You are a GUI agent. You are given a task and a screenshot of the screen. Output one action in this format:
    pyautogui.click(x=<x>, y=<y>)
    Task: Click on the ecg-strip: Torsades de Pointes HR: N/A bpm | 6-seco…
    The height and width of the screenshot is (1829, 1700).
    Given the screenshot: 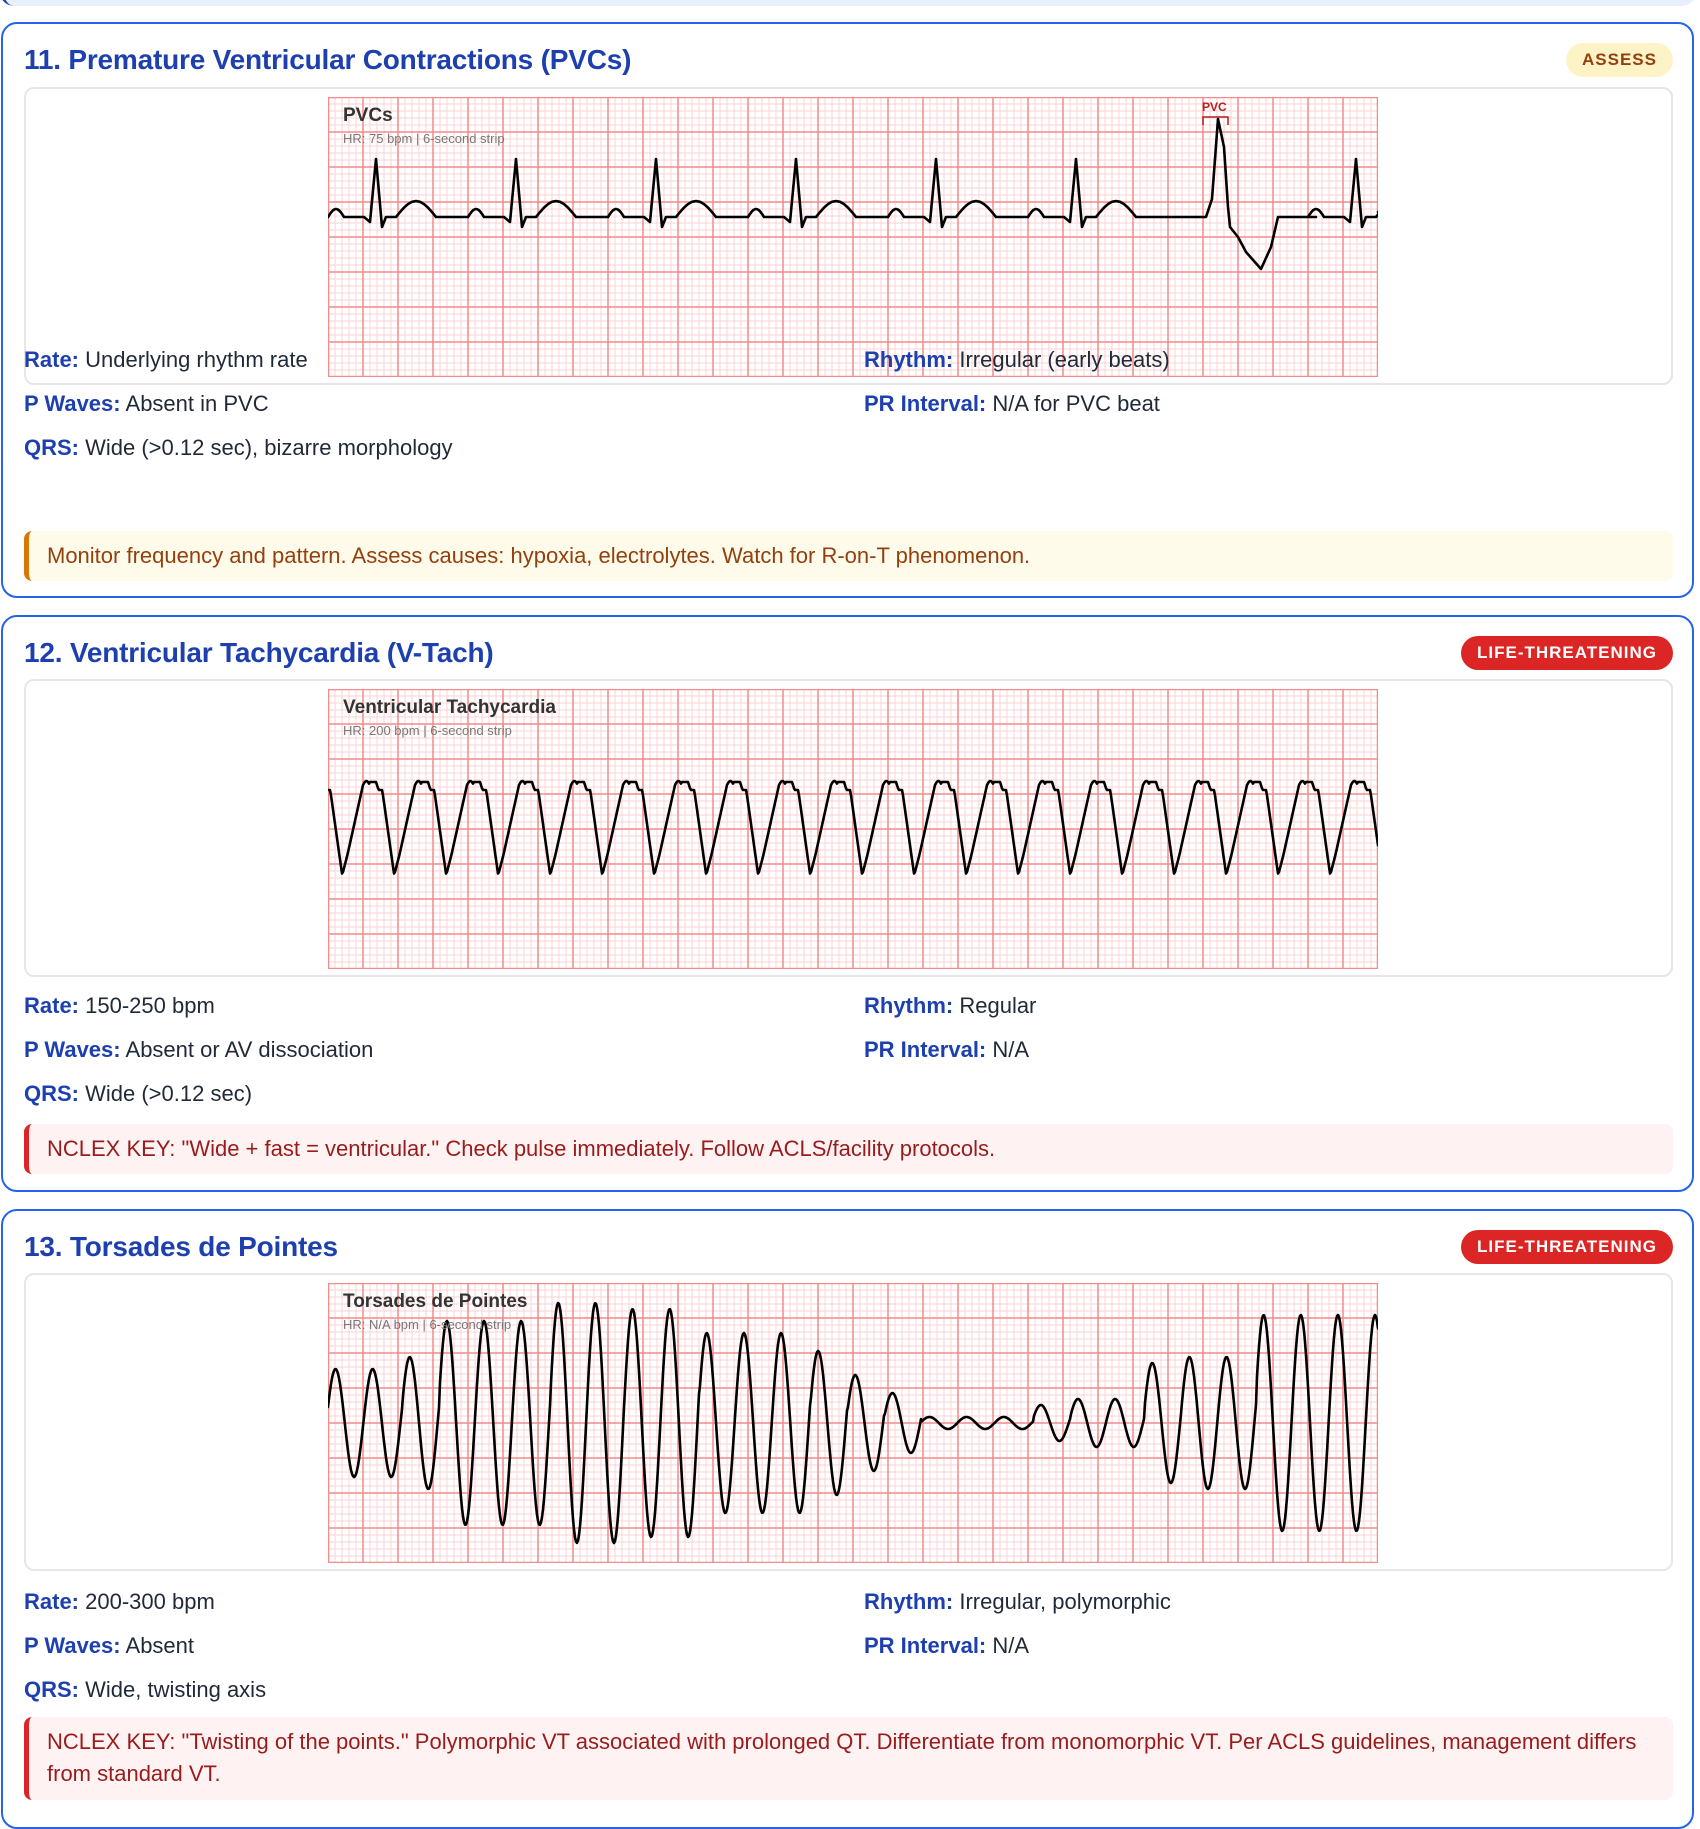 What is the action you would take?
    pyautogui.click(x=853, y=1423)
    